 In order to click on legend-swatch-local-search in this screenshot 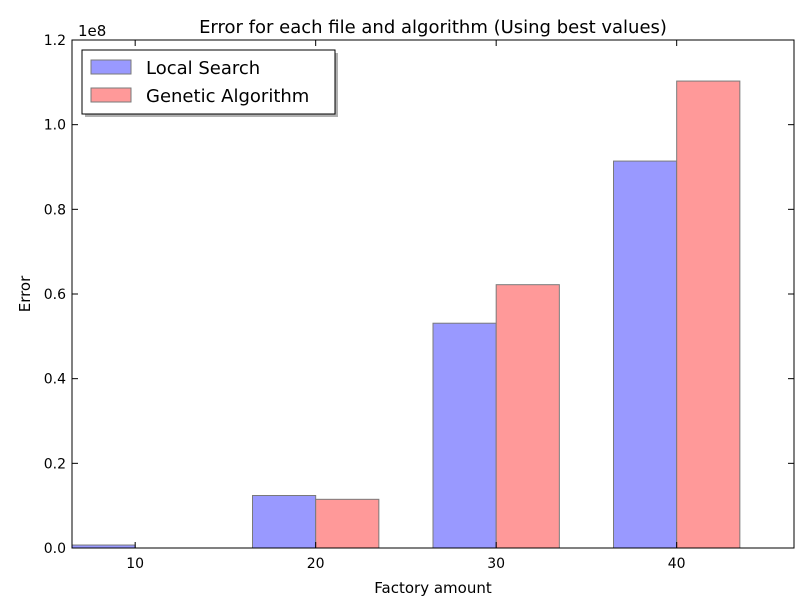, I will do `click(111, 67)`.